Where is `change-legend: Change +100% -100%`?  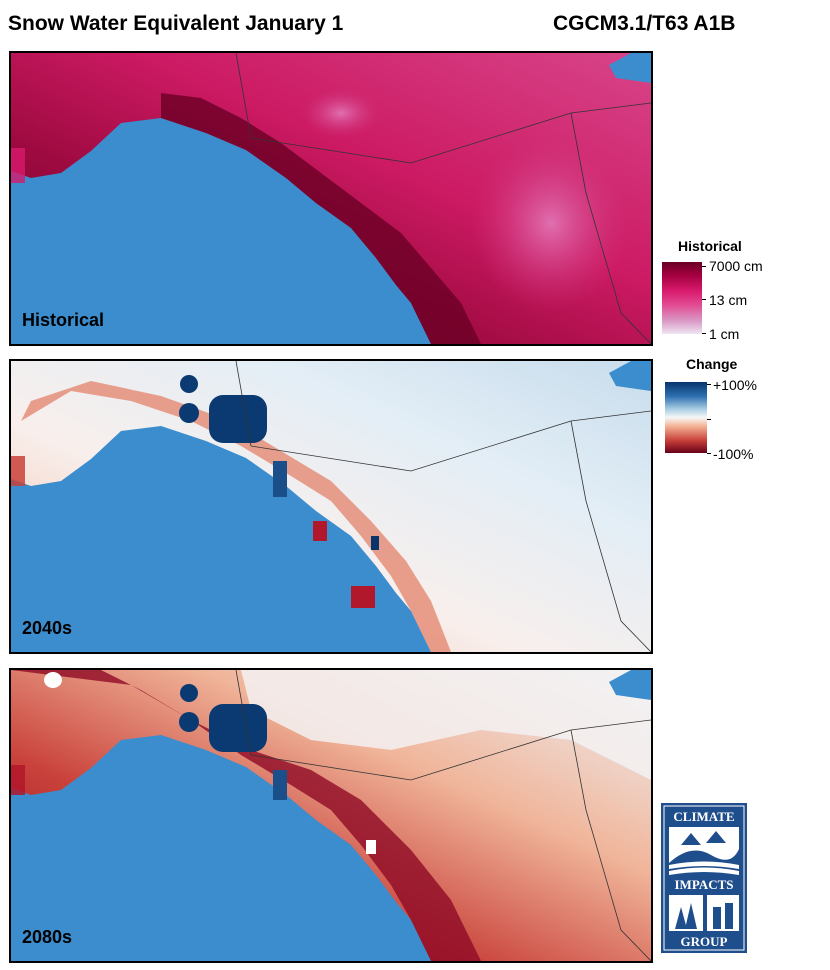
change-legend: Change +100% -100% is located at coordinates (745, 409).